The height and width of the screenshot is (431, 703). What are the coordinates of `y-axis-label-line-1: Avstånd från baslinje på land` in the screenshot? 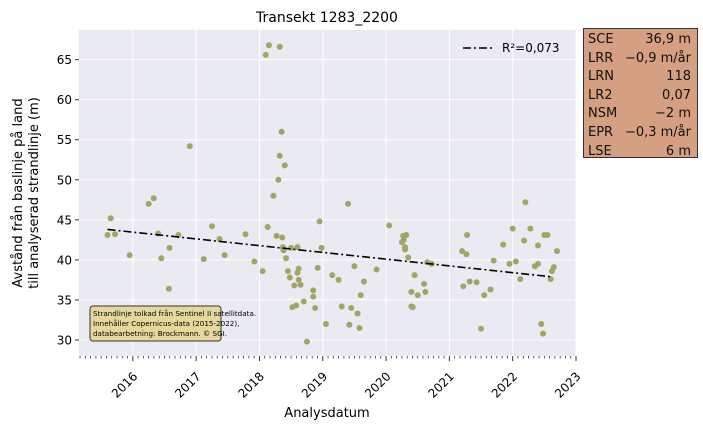 It's located at (18, 192).